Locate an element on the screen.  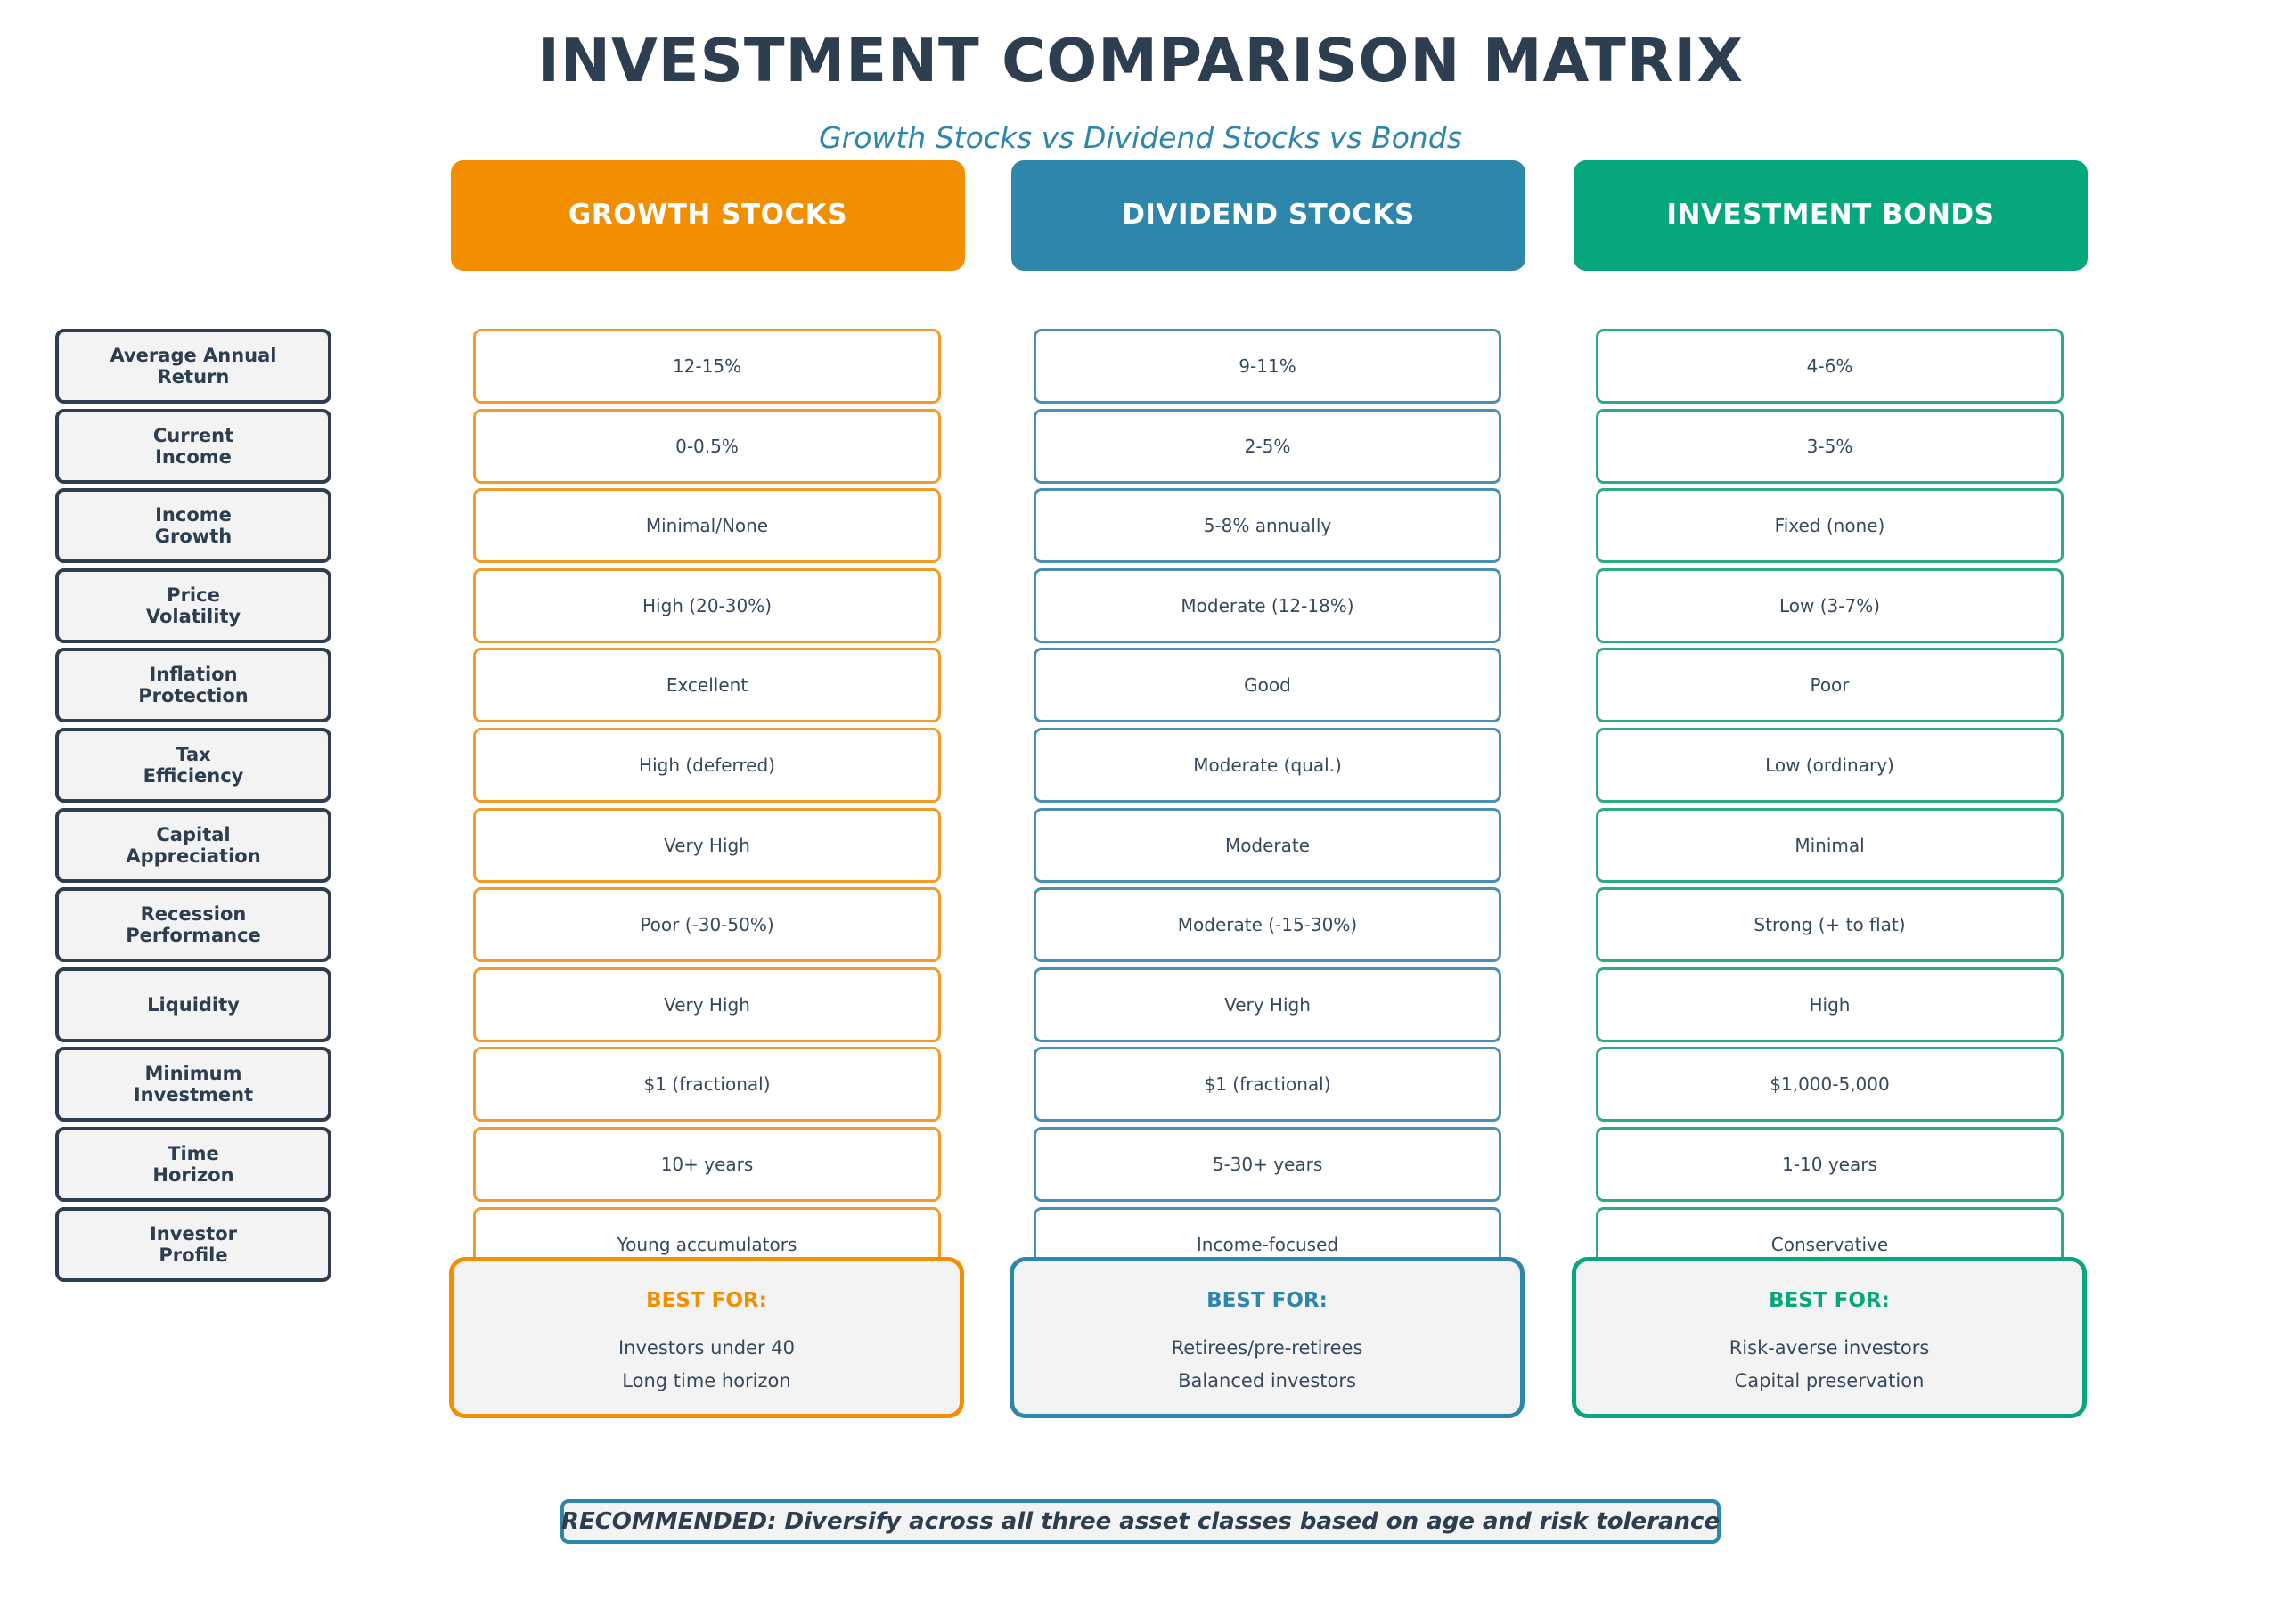
value-cell-bonds: 1-10 years is located at coordinates (1830, 1164).